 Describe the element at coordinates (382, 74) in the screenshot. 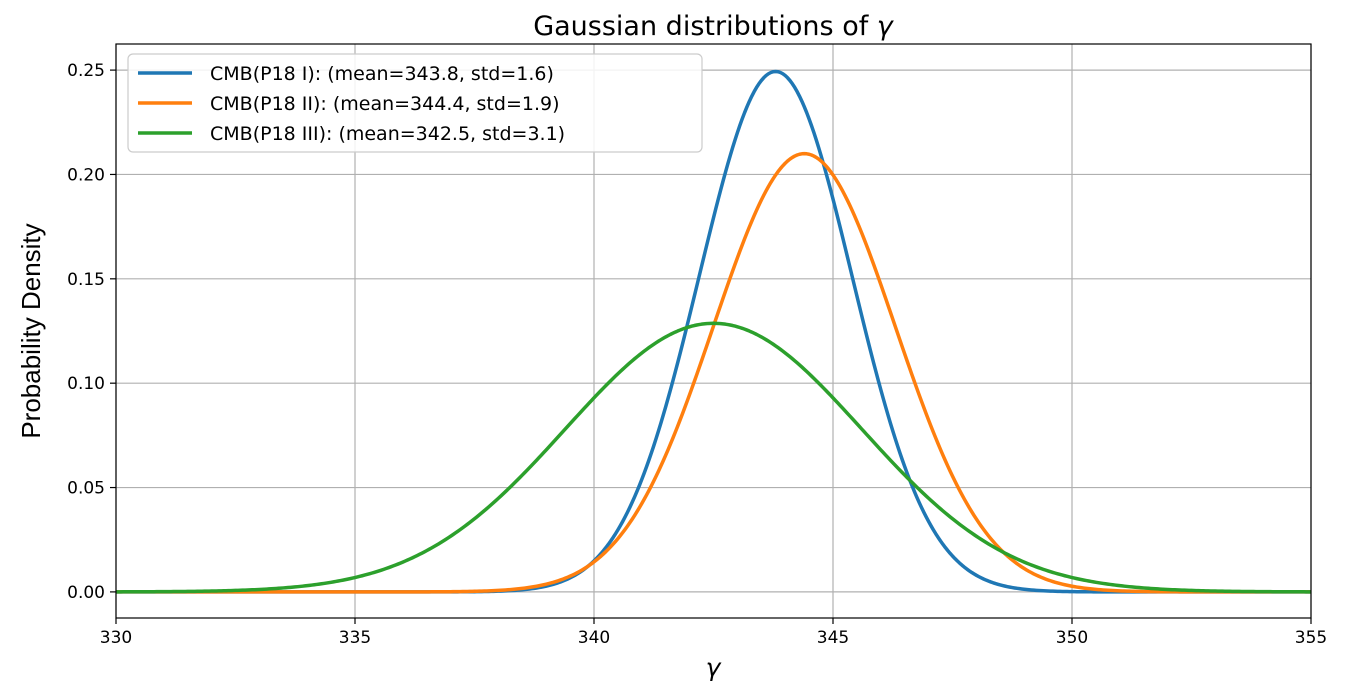

I see `legend-label-1: CMB(P18 I): (mean=343.8, std=1.6)` at that location.